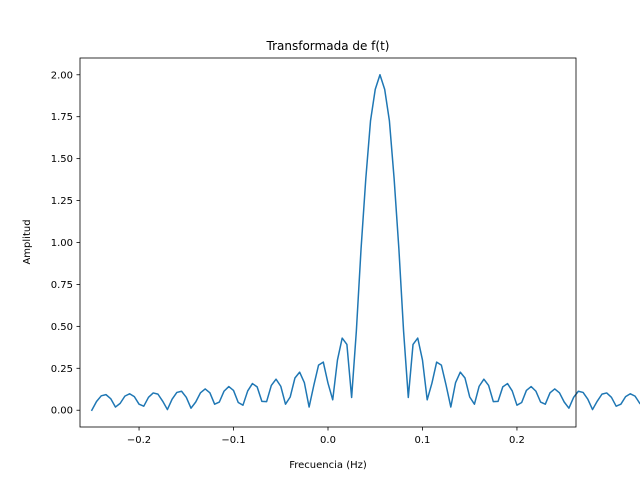 The image size is (640, 480). I want to click on y-tick-label: 1.75, so click(62, 117).